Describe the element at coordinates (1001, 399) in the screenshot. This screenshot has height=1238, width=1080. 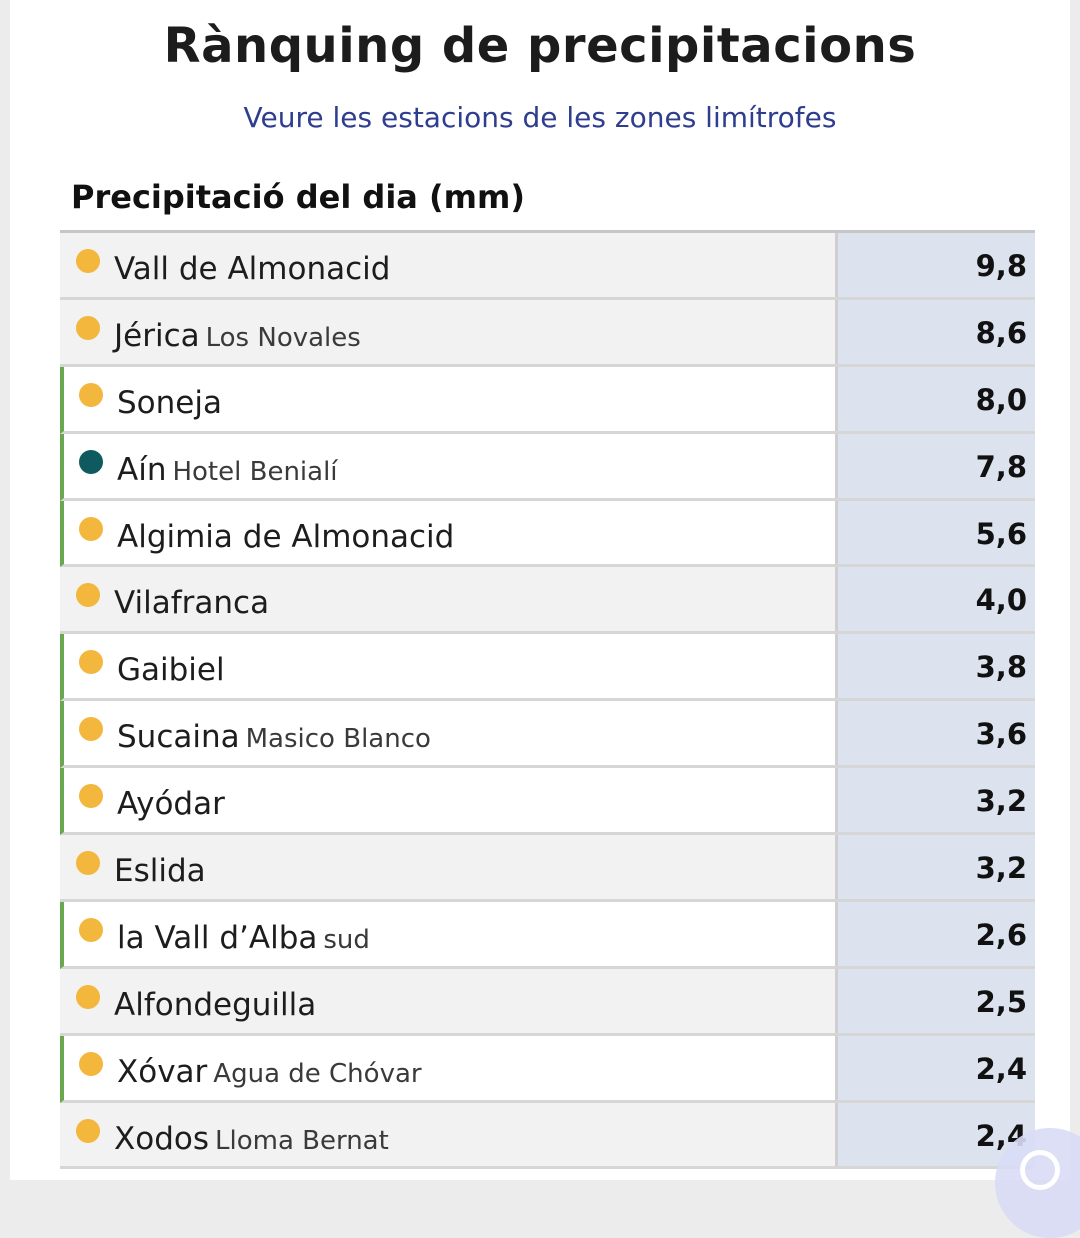
I see `precipitation-value: 8,0` at that location.